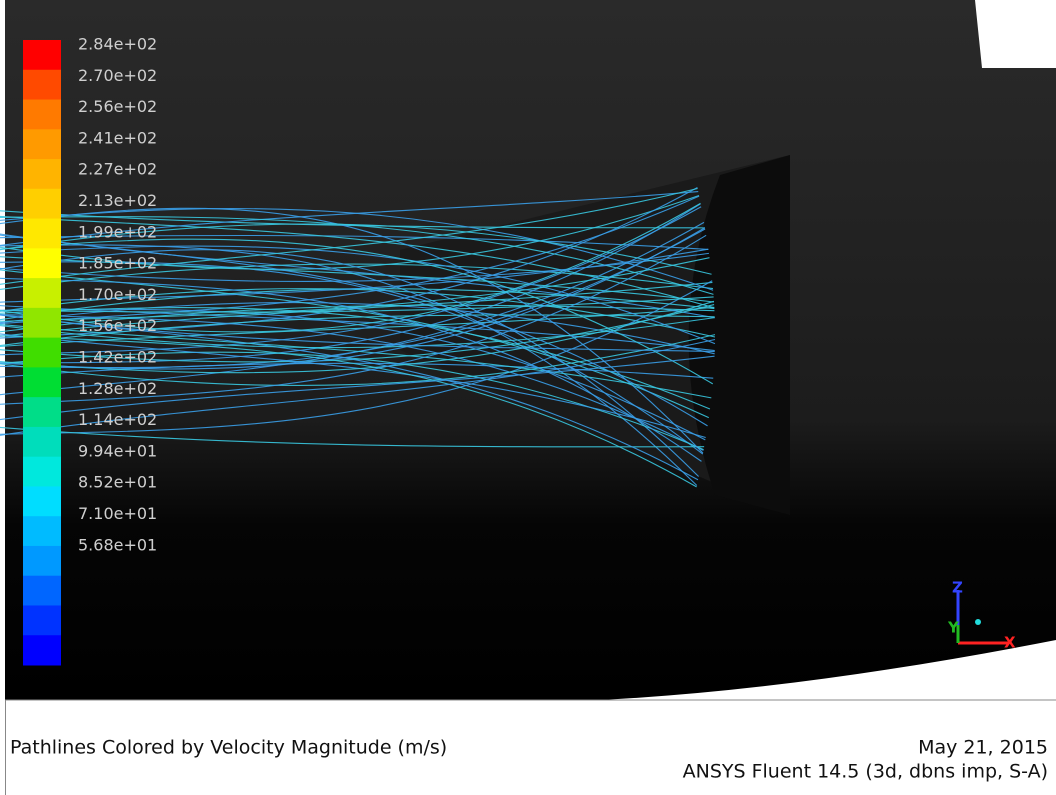  Describe the element at coordinates (957, 588) in the screenshot. I see `axis-label: Z` at that location.